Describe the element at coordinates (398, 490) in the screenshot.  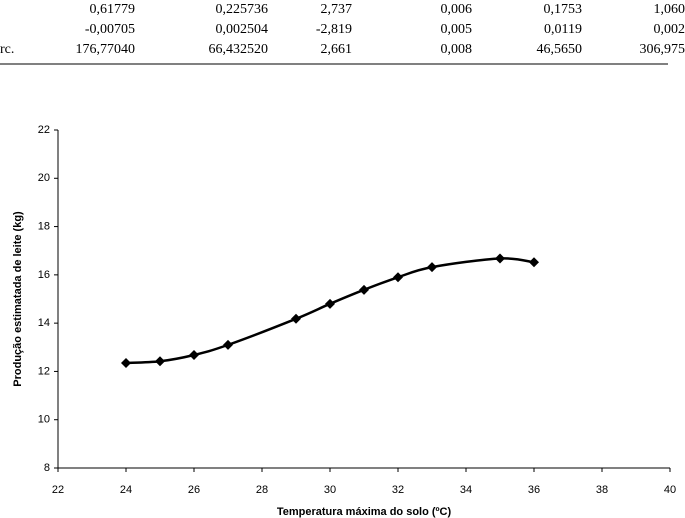
I see `x-tick-label: 32` at that location.